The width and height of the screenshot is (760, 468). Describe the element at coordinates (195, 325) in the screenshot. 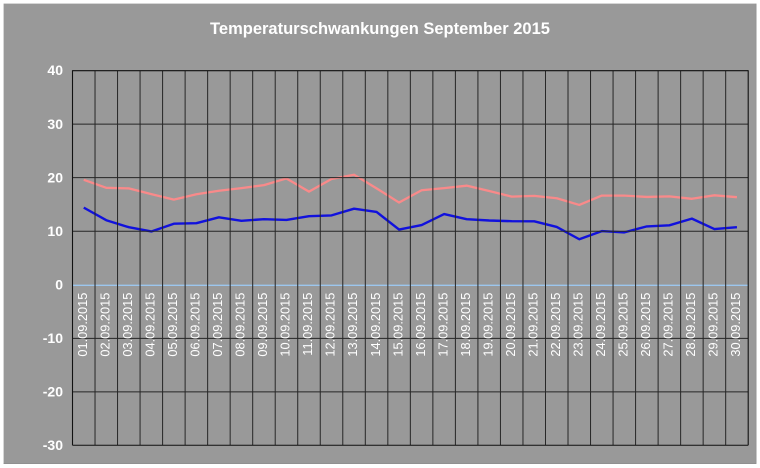

I see `svg-text: 06.09.2015` at that location.